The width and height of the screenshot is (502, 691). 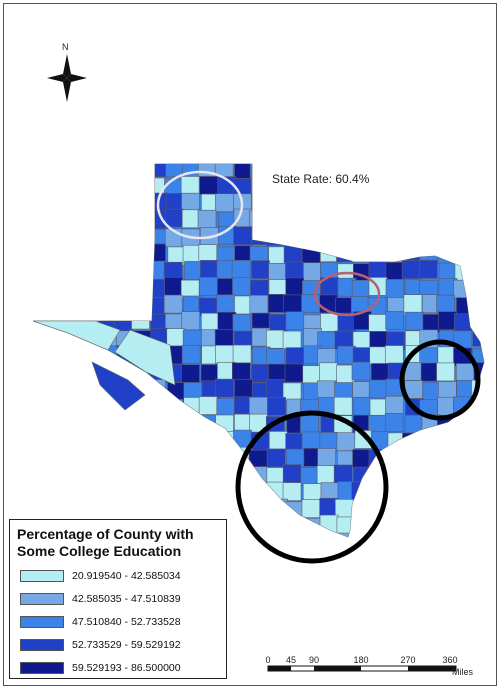 I want to click on houston-highlight-circle, so click(x=440, y=380).